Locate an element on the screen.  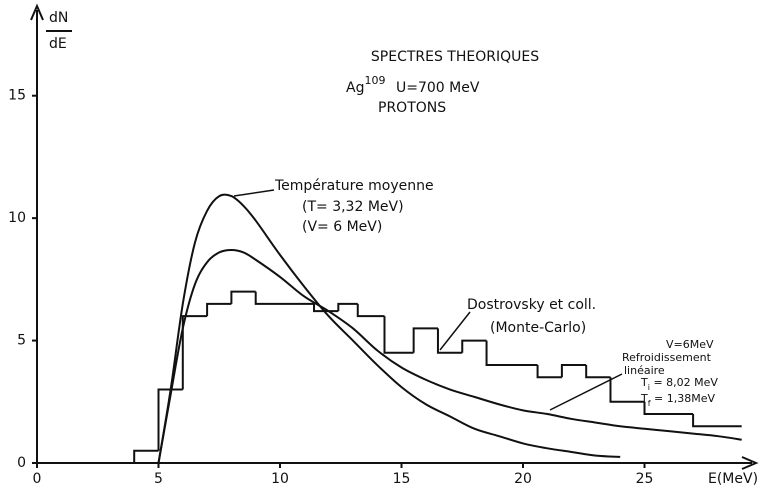
x-axis-arrow is located at coordinates (750, 463).